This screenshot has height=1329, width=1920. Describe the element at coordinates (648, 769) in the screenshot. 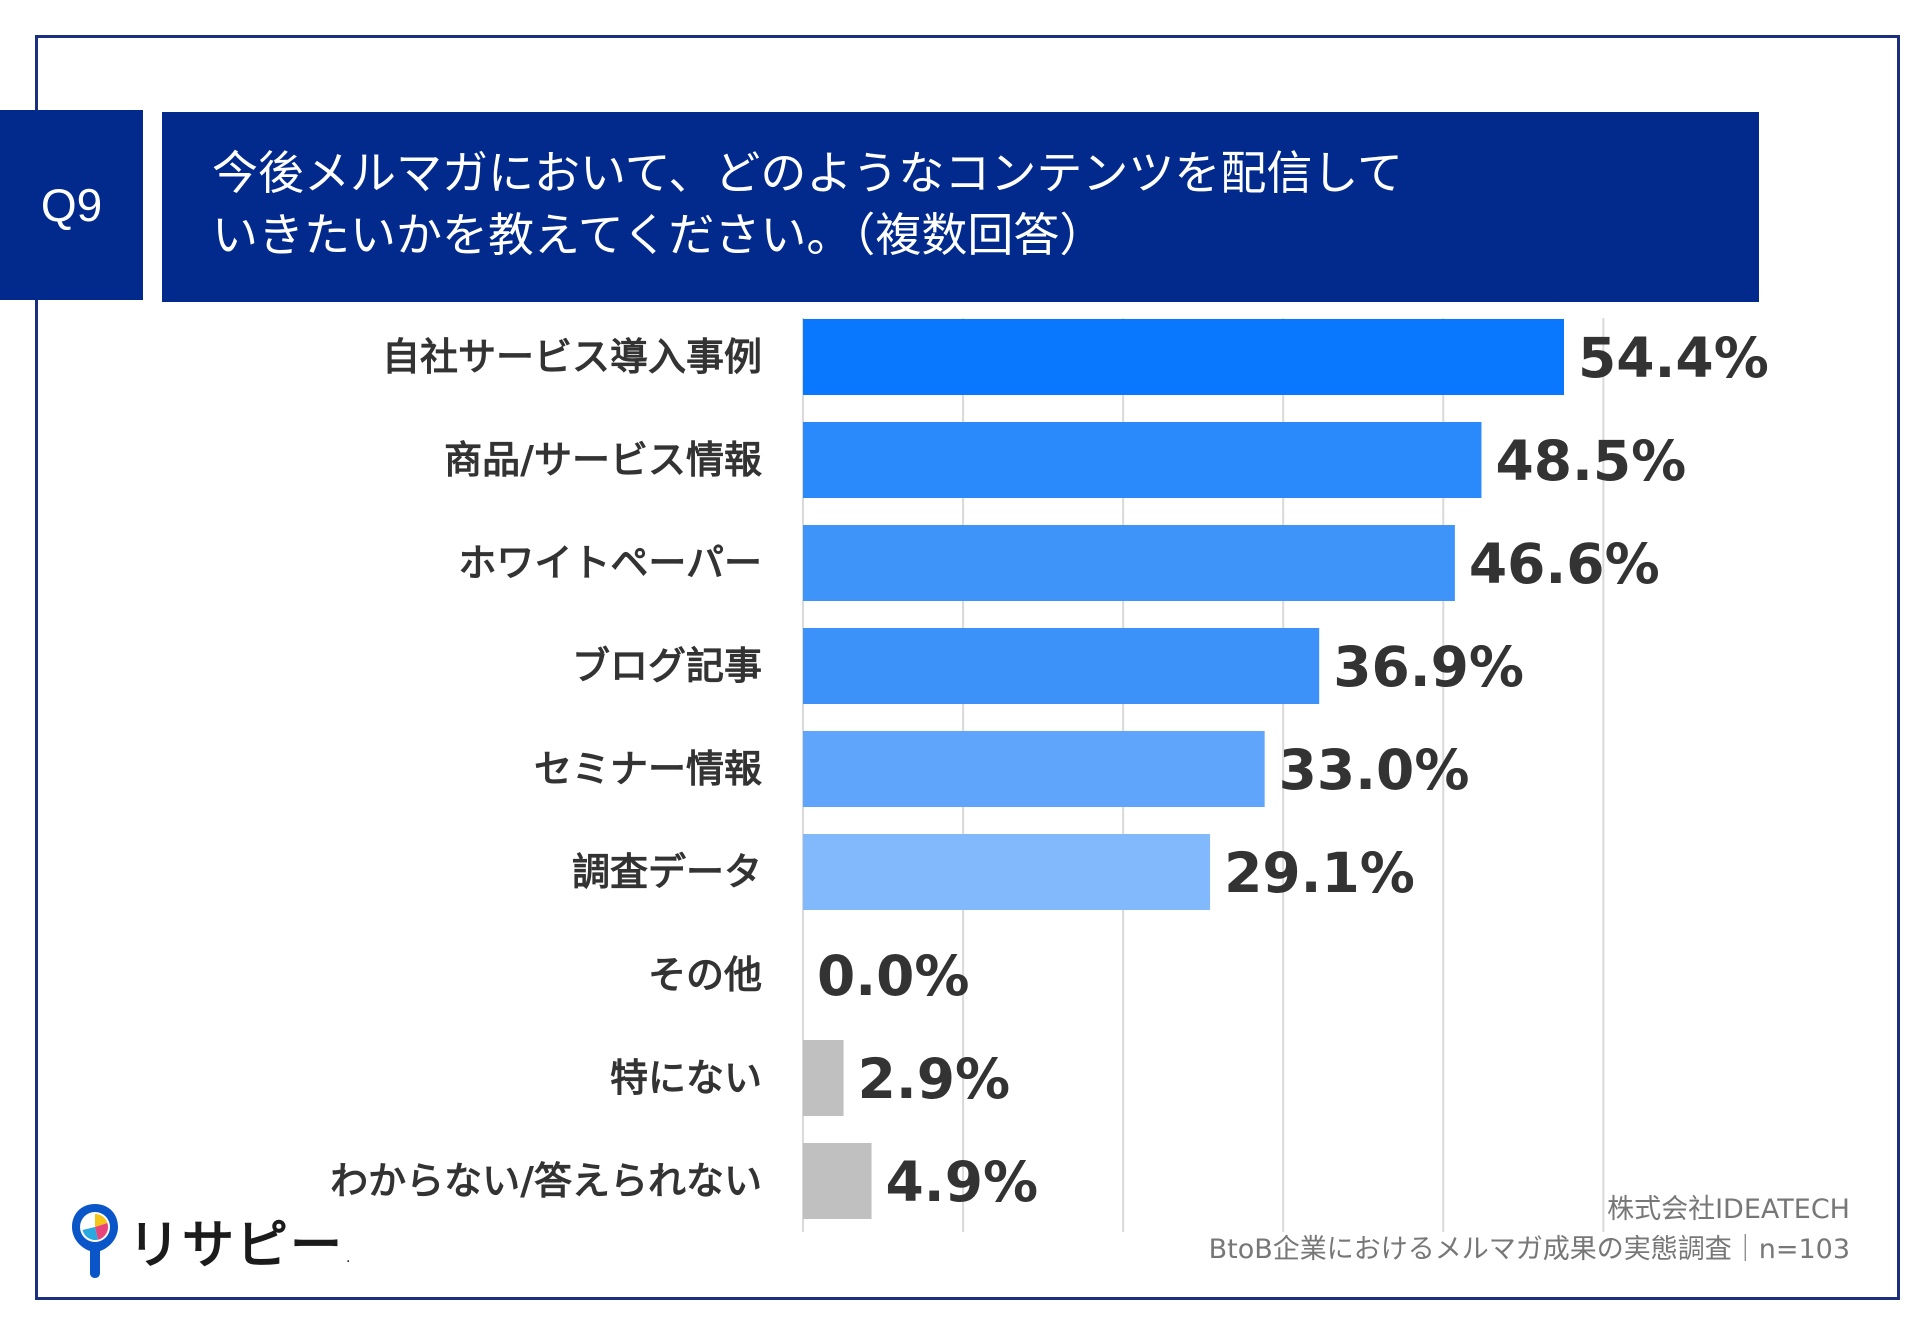

I see `category-label-4: セミナー情報` at that location.